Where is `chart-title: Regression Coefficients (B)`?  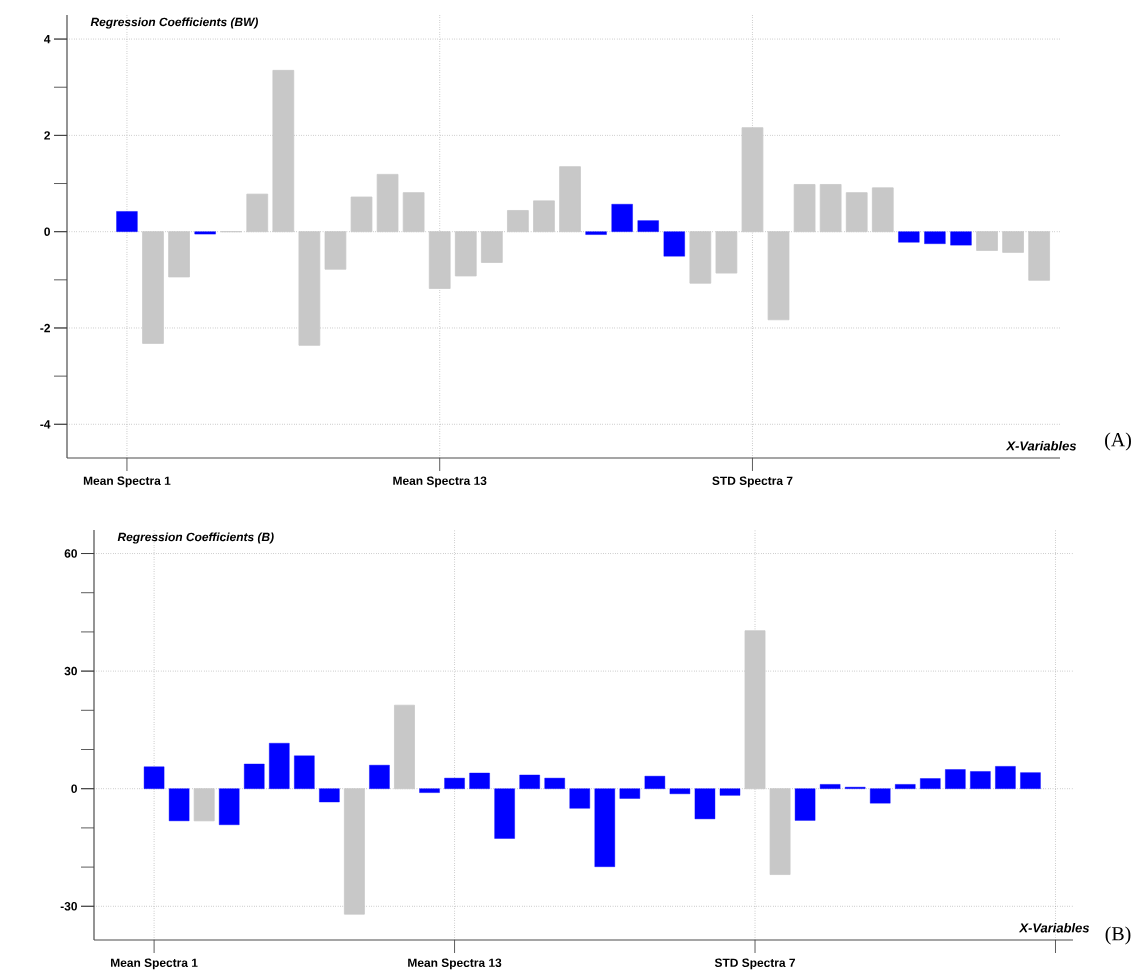 chart-title: Regression Coefficients (B) is located at coordinates (195, 538).